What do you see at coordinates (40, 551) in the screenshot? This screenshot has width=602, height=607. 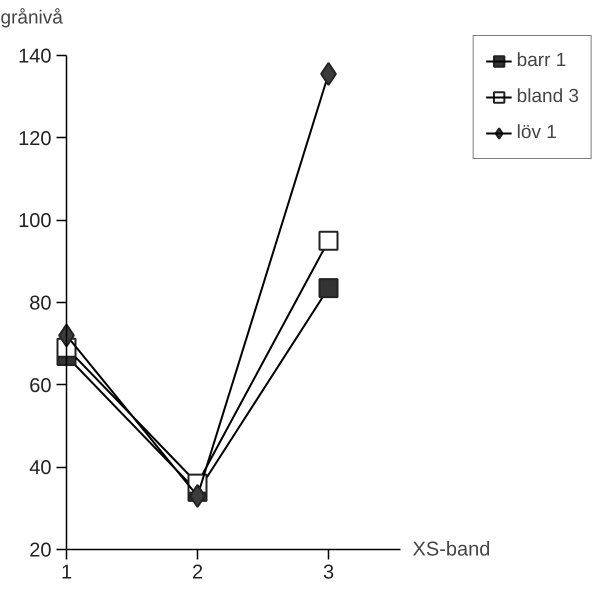 I see `y-tick-label: 20` at bounding box center [40, 551].